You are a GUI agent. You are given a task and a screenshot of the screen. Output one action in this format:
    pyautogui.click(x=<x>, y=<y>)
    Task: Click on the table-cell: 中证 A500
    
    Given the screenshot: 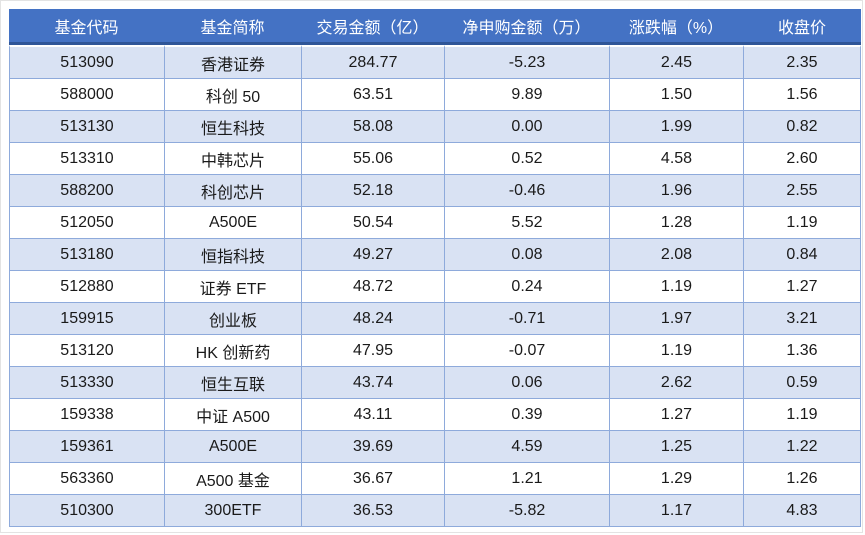 What is the action you would take?
    pyautogui.click(x=232, y=415)
    